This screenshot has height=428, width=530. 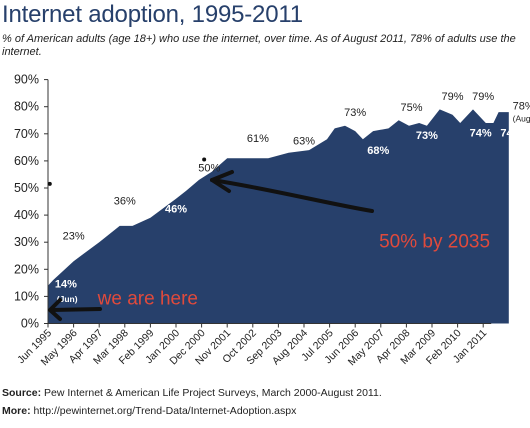 What do you see at coordinates (26, 134) in the screenshot?
I see `y-tick-label: 70%` at bounding box center [26, 134].